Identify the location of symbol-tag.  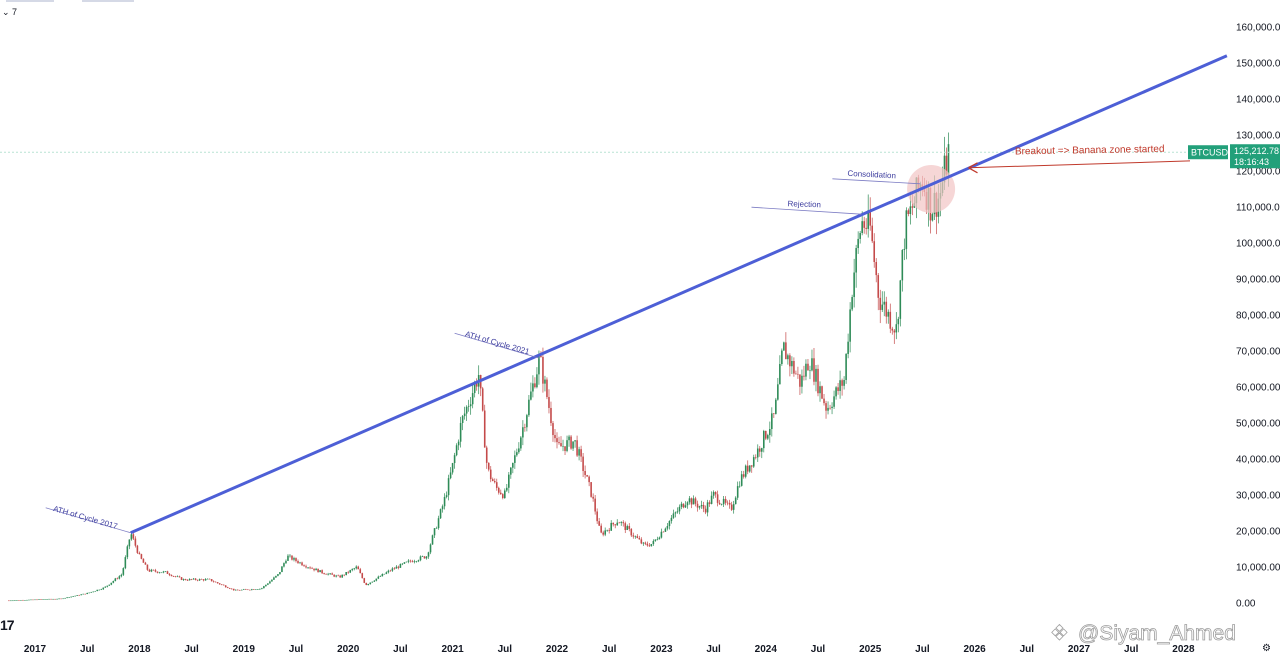
(1208, 152).